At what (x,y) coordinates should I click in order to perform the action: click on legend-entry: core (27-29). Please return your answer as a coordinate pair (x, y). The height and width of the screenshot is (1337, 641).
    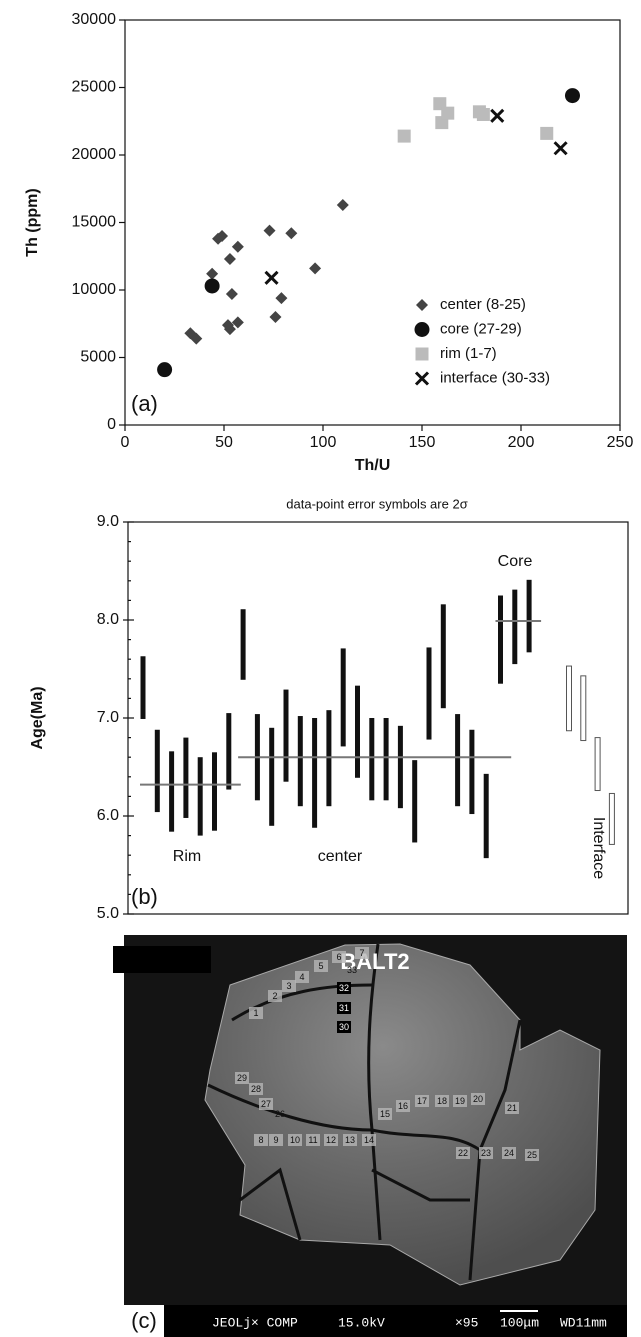
    Looking at the image, I should click on (468, 328).